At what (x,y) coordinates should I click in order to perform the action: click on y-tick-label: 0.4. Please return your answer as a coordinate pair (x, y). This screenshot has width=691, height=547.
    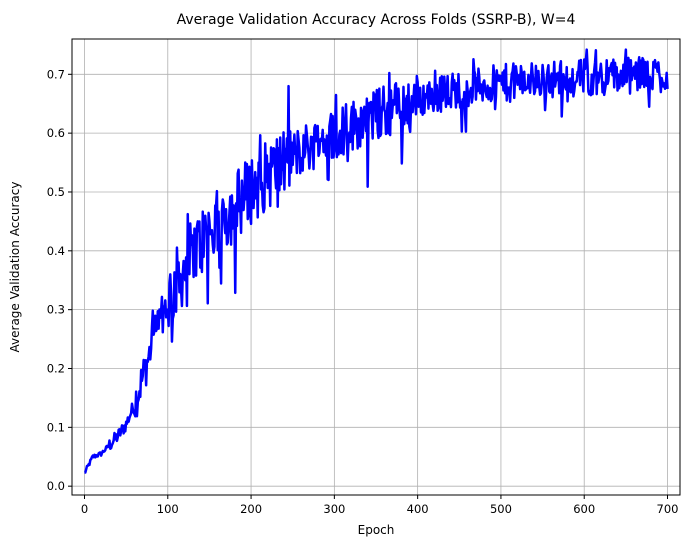
    Looking at the image, I should click on (56, 251).